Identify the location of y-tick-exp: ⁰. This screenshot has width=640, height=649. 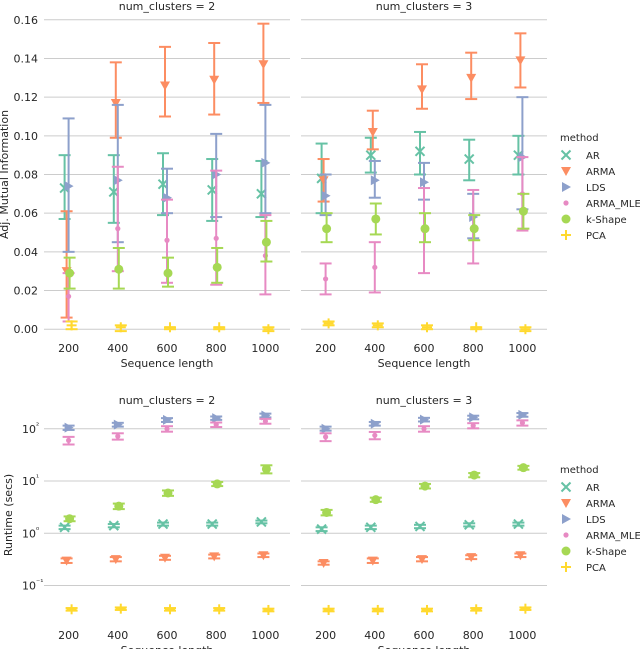
(37, 529).